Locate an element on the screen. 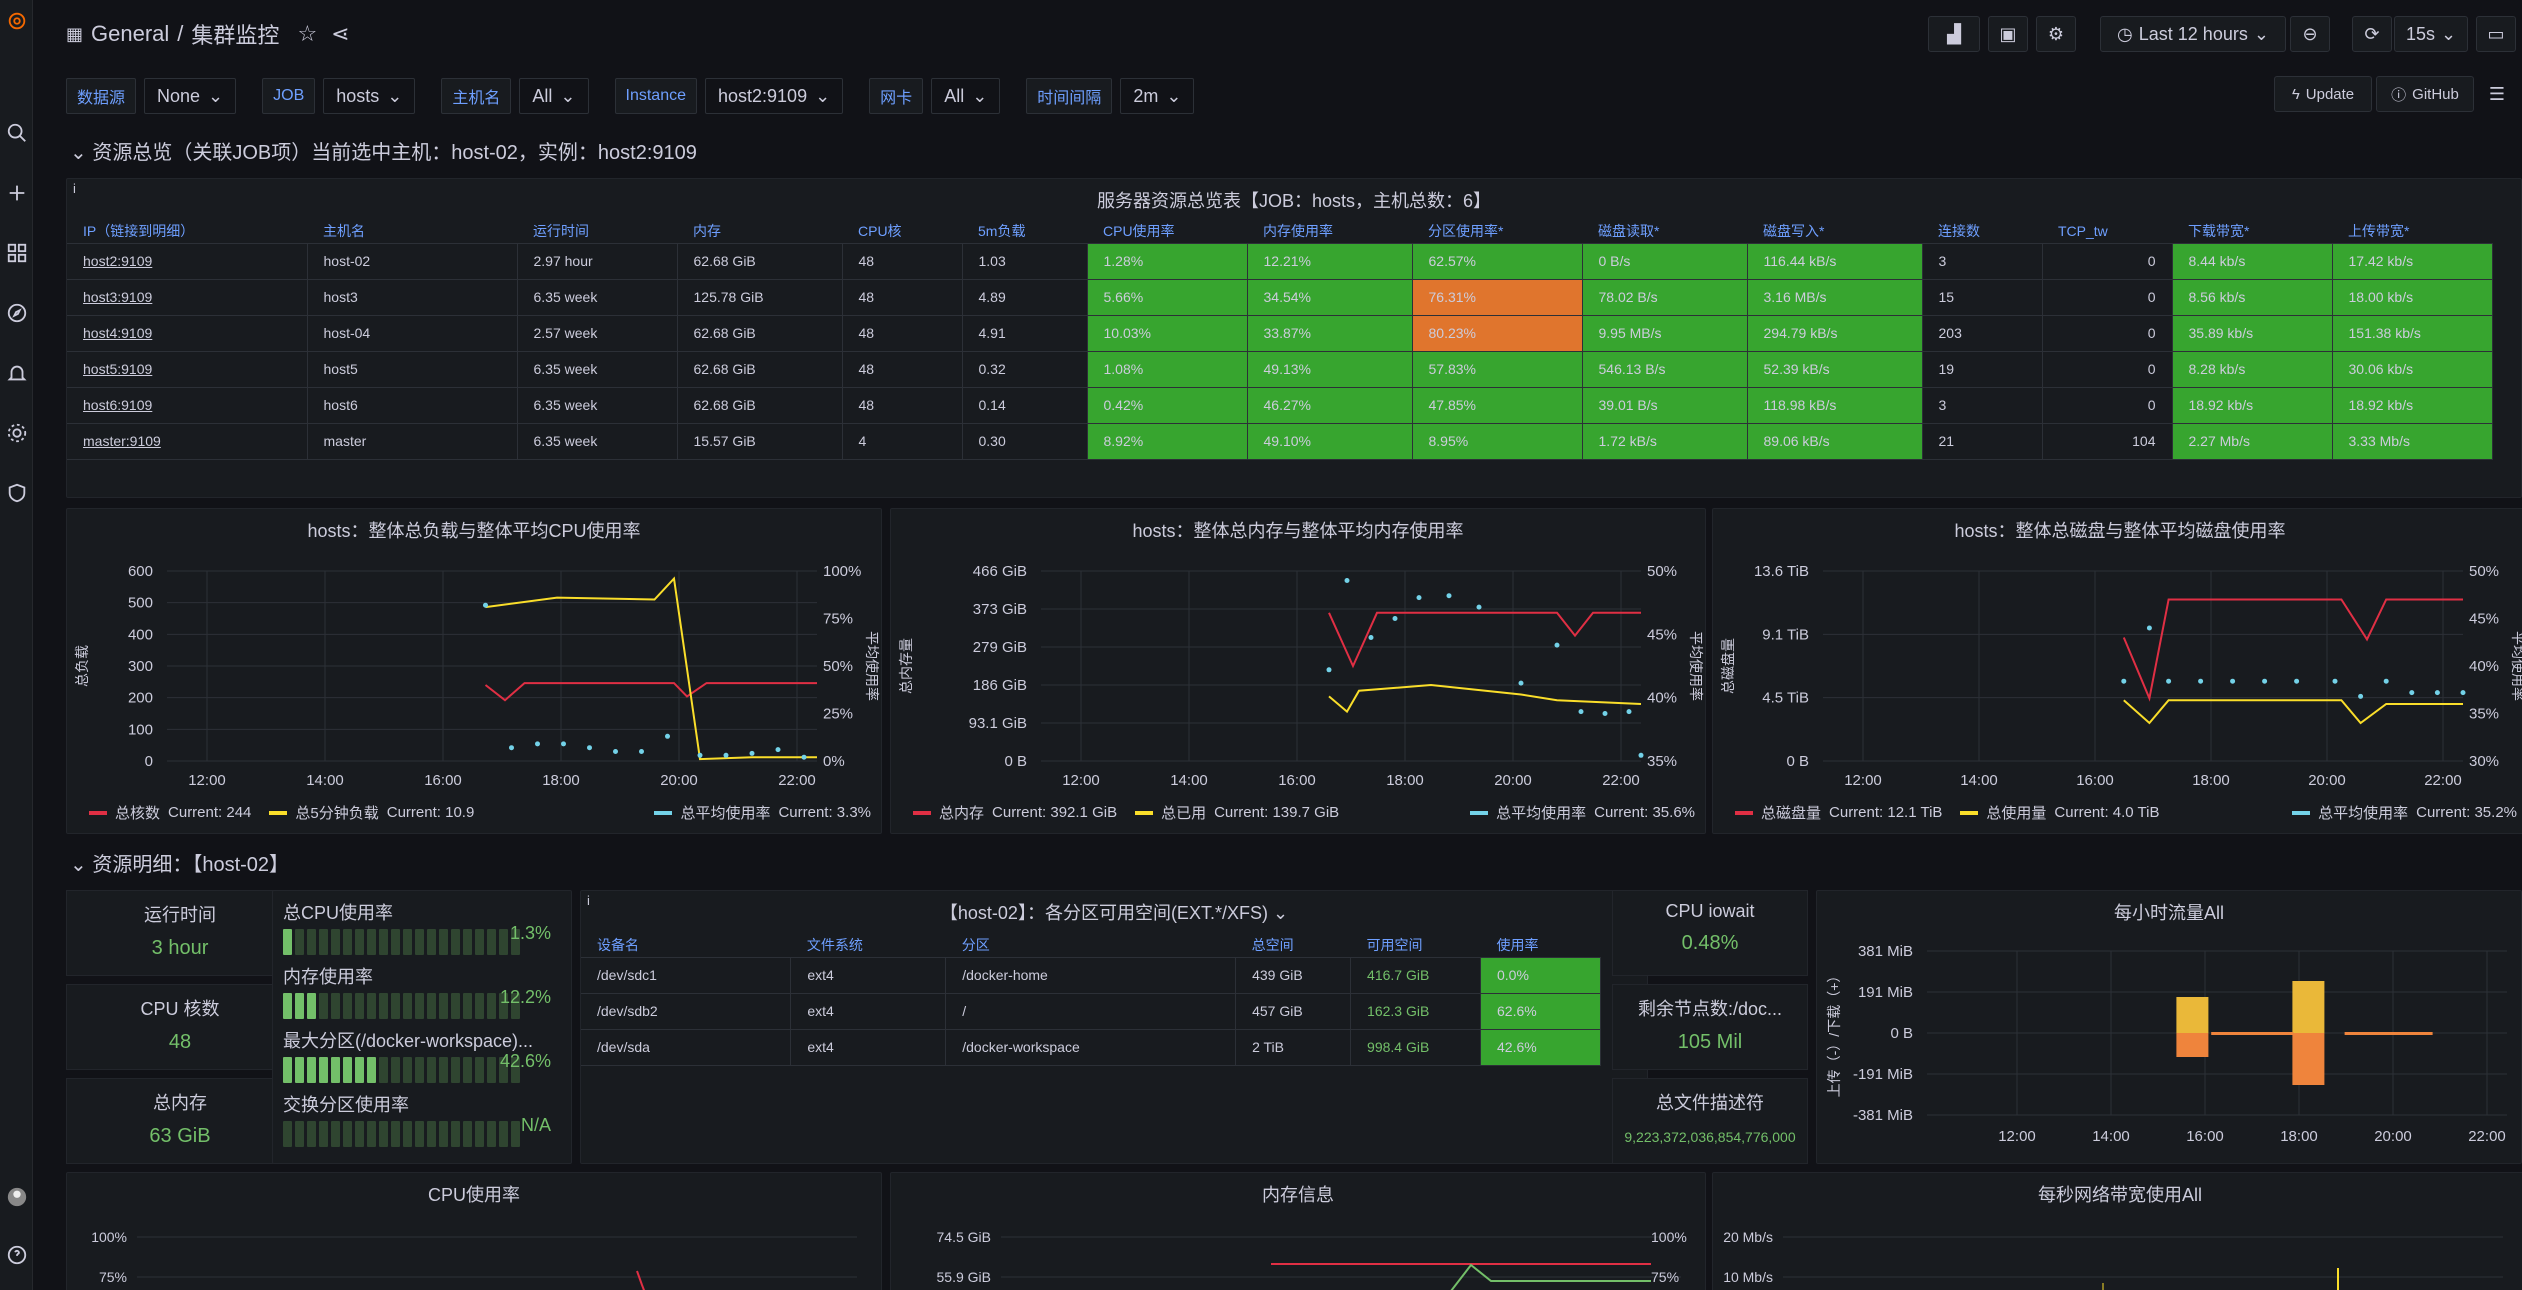 This screenshot has height=1290, width=2522. host-link: host2:9109 is located at coordinates (187, 261).